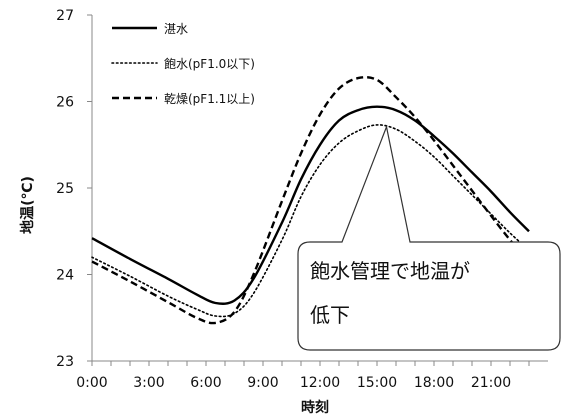 This screenshot has height=417, width=567. What do you see at coordinates (205, 383) in the screenshot?
I see `x-tick-label: 6:00` at bounding box center [205, 383].